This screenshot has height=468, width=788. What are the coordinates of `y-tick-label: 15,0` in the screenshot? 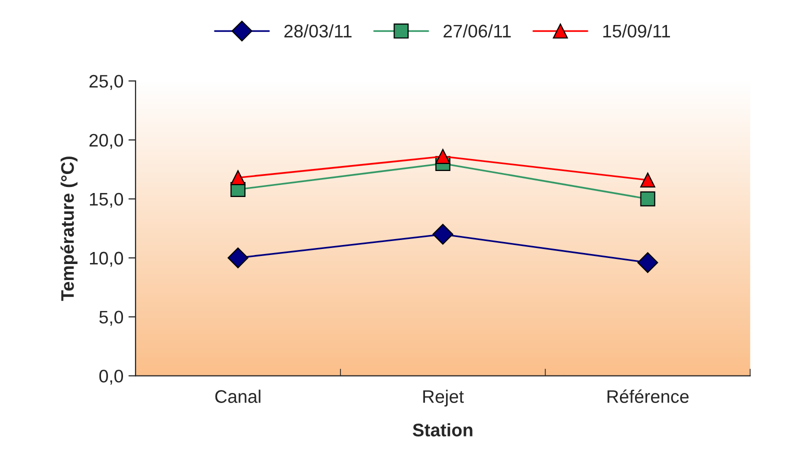 It's located at (107, 200).